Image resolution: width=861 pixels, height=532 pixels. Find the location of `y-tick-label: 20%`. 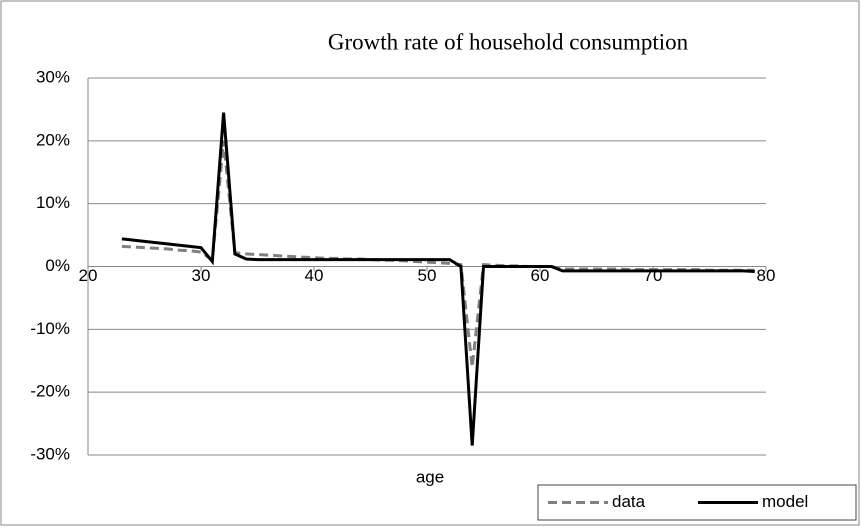

y-tick-label: 20% is located at coordinates (53, 139).